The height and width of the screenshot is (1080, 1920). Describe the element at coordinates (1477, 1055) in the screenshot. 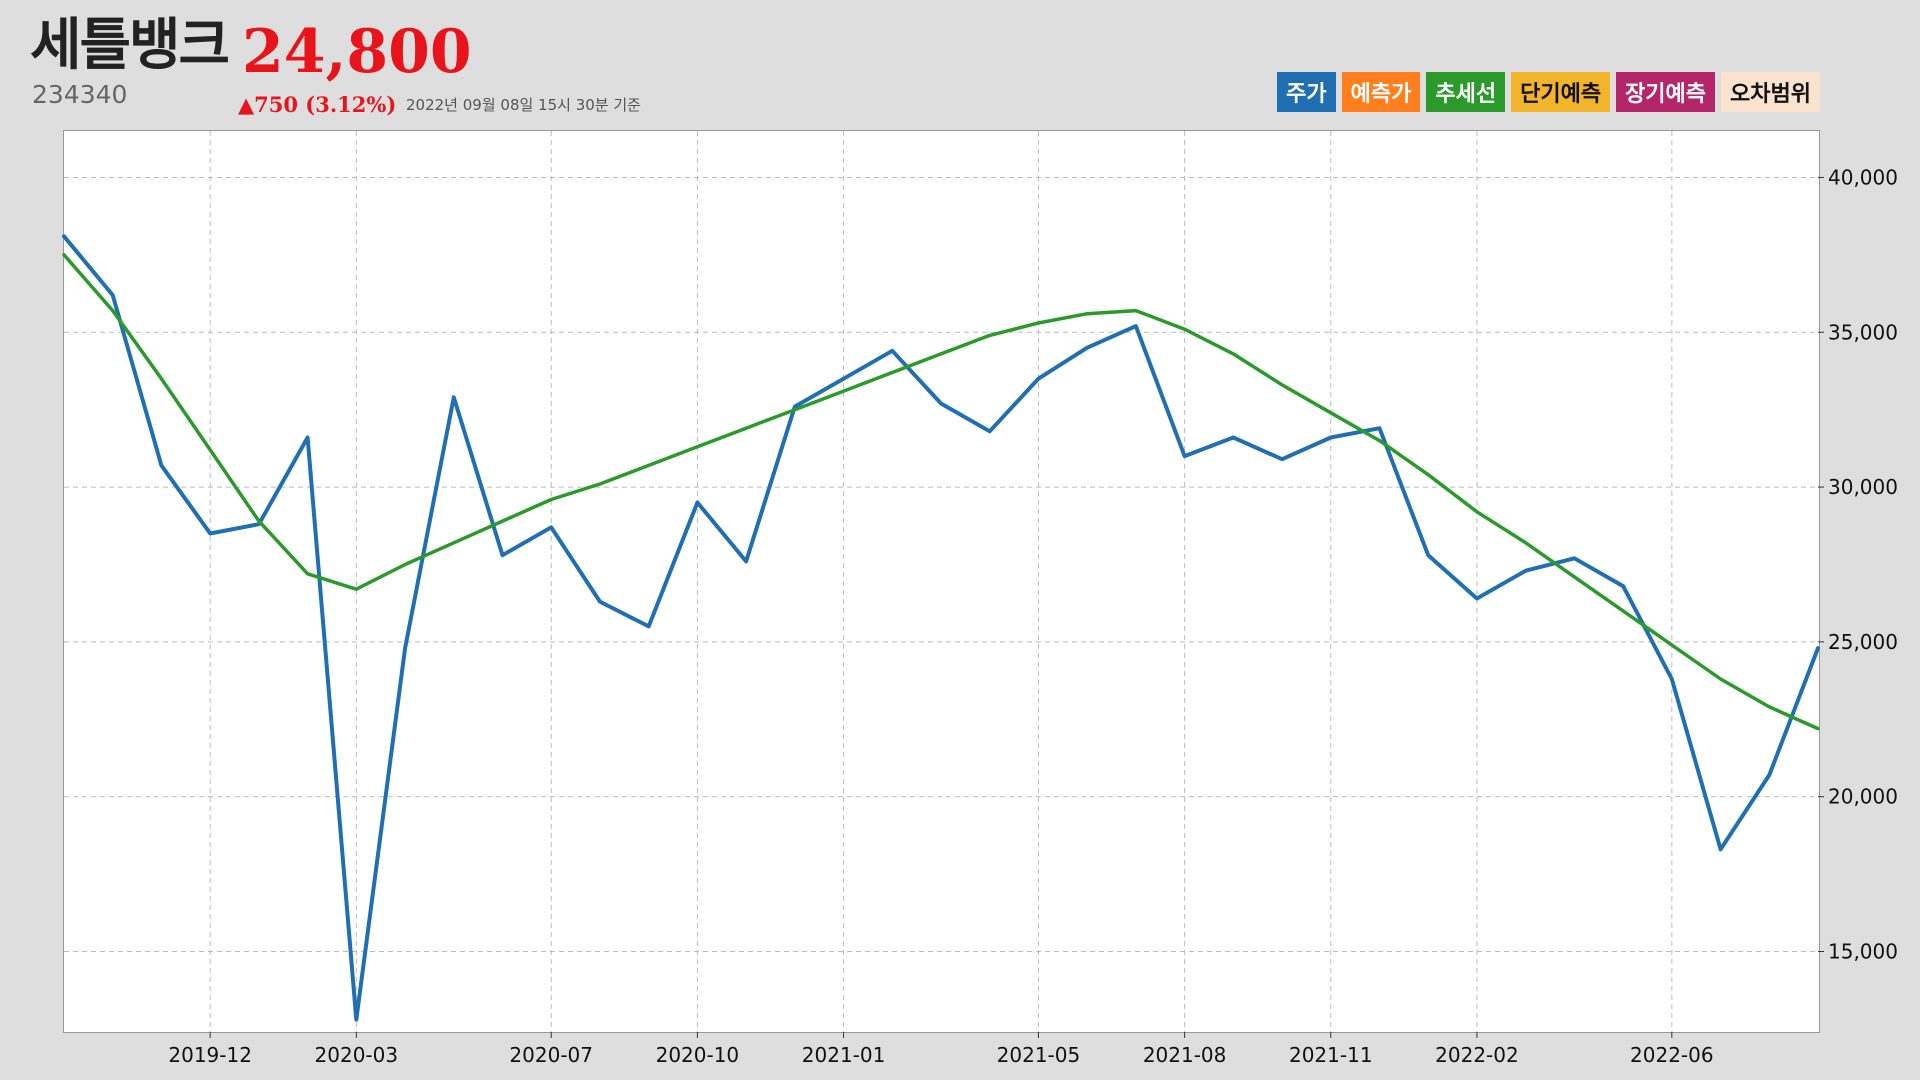

I see `x-tick-label: 2022-02` at that location.